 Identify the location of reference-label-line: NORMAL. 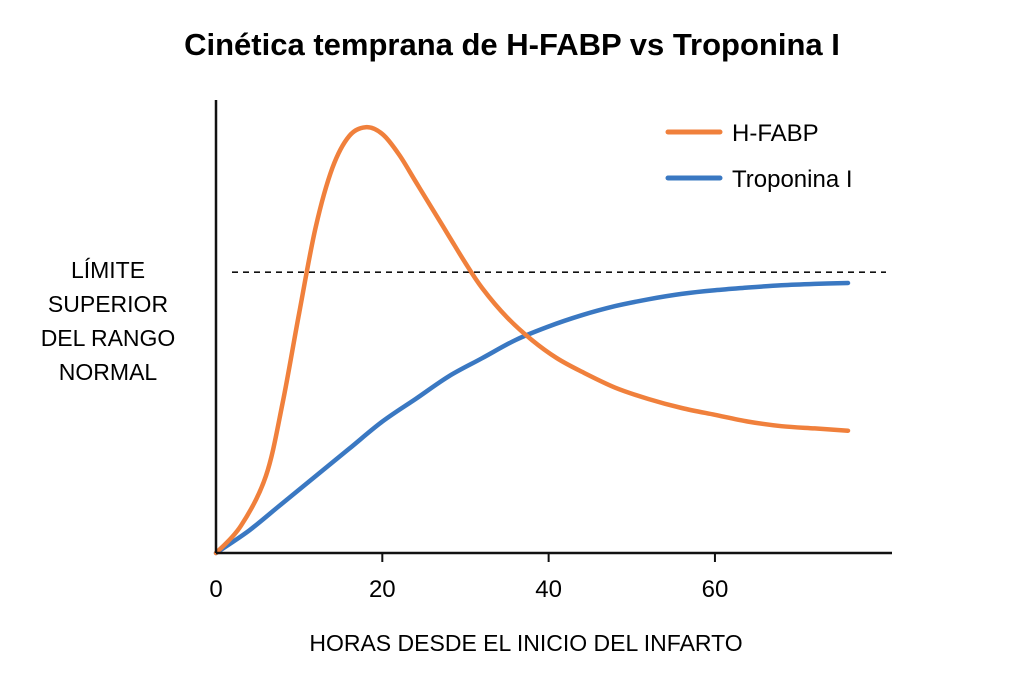
(108, 372).